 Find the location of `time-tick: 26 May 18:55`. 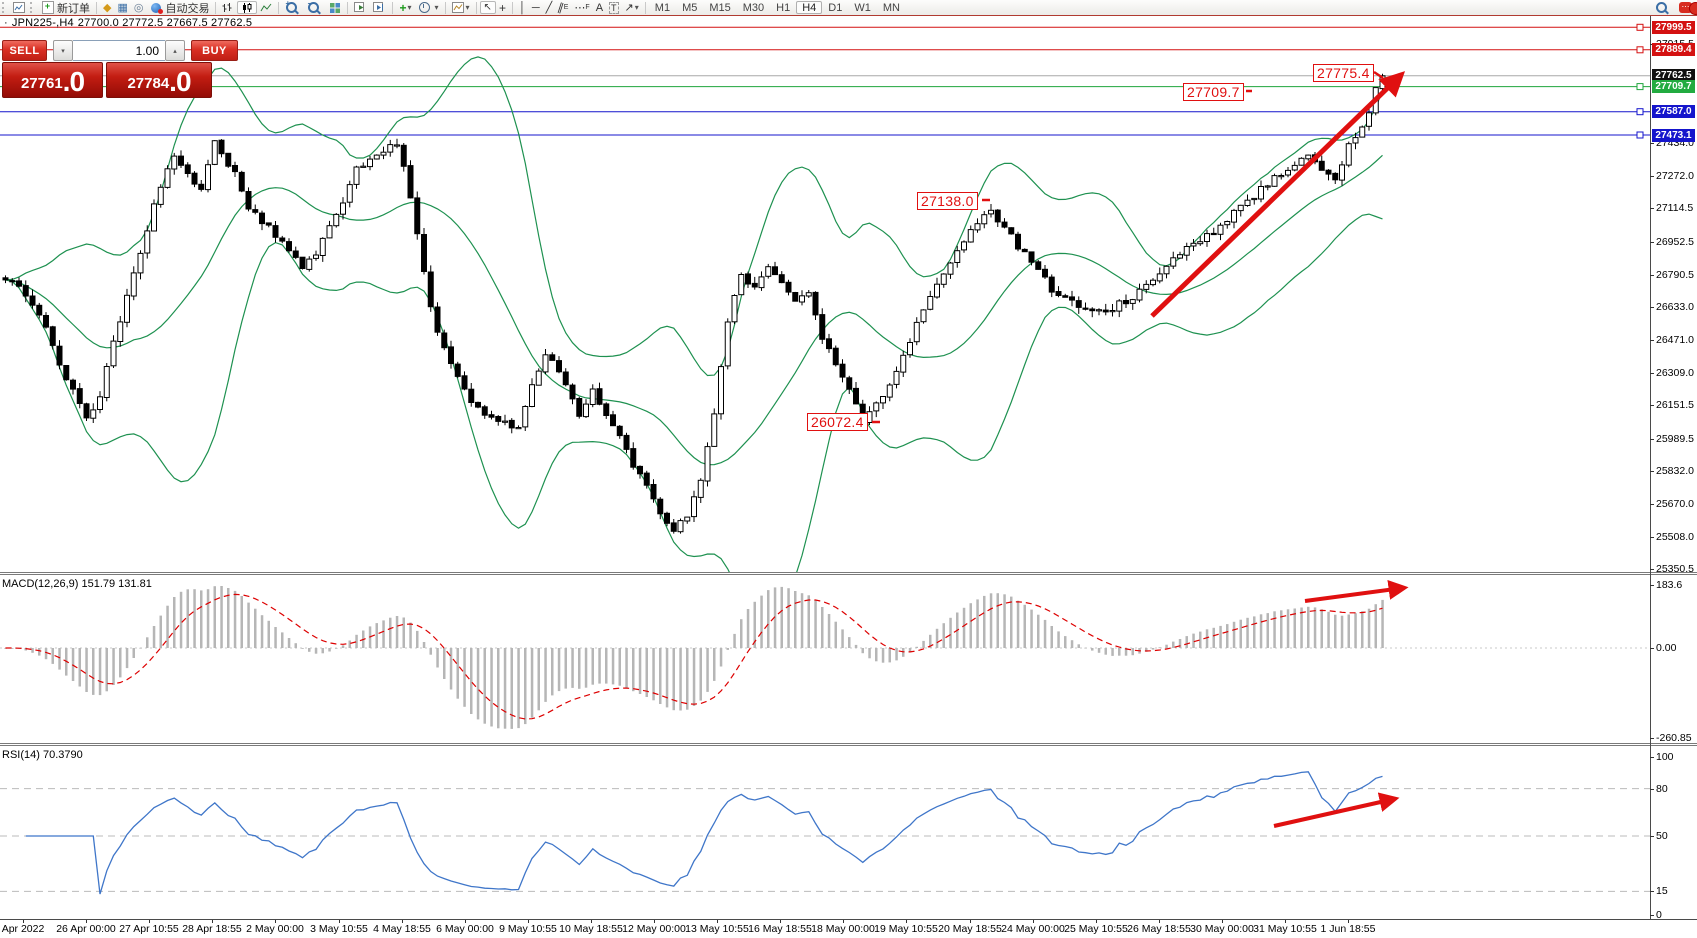

time-tick: 26 May 18:55 is located at coordinates (1159, 929).